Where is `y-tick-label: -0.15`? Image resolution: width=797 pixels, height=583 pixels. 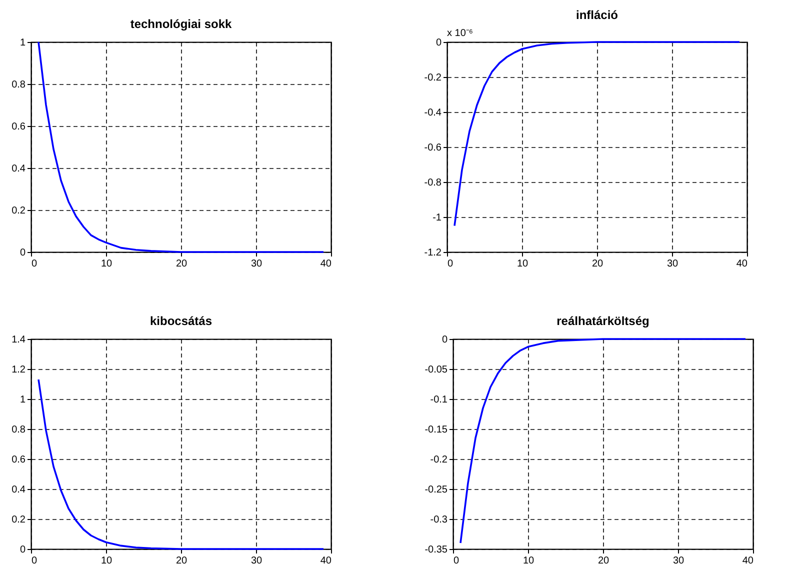
y-tick-label: -0.15 is located at coordinates (436, 430).